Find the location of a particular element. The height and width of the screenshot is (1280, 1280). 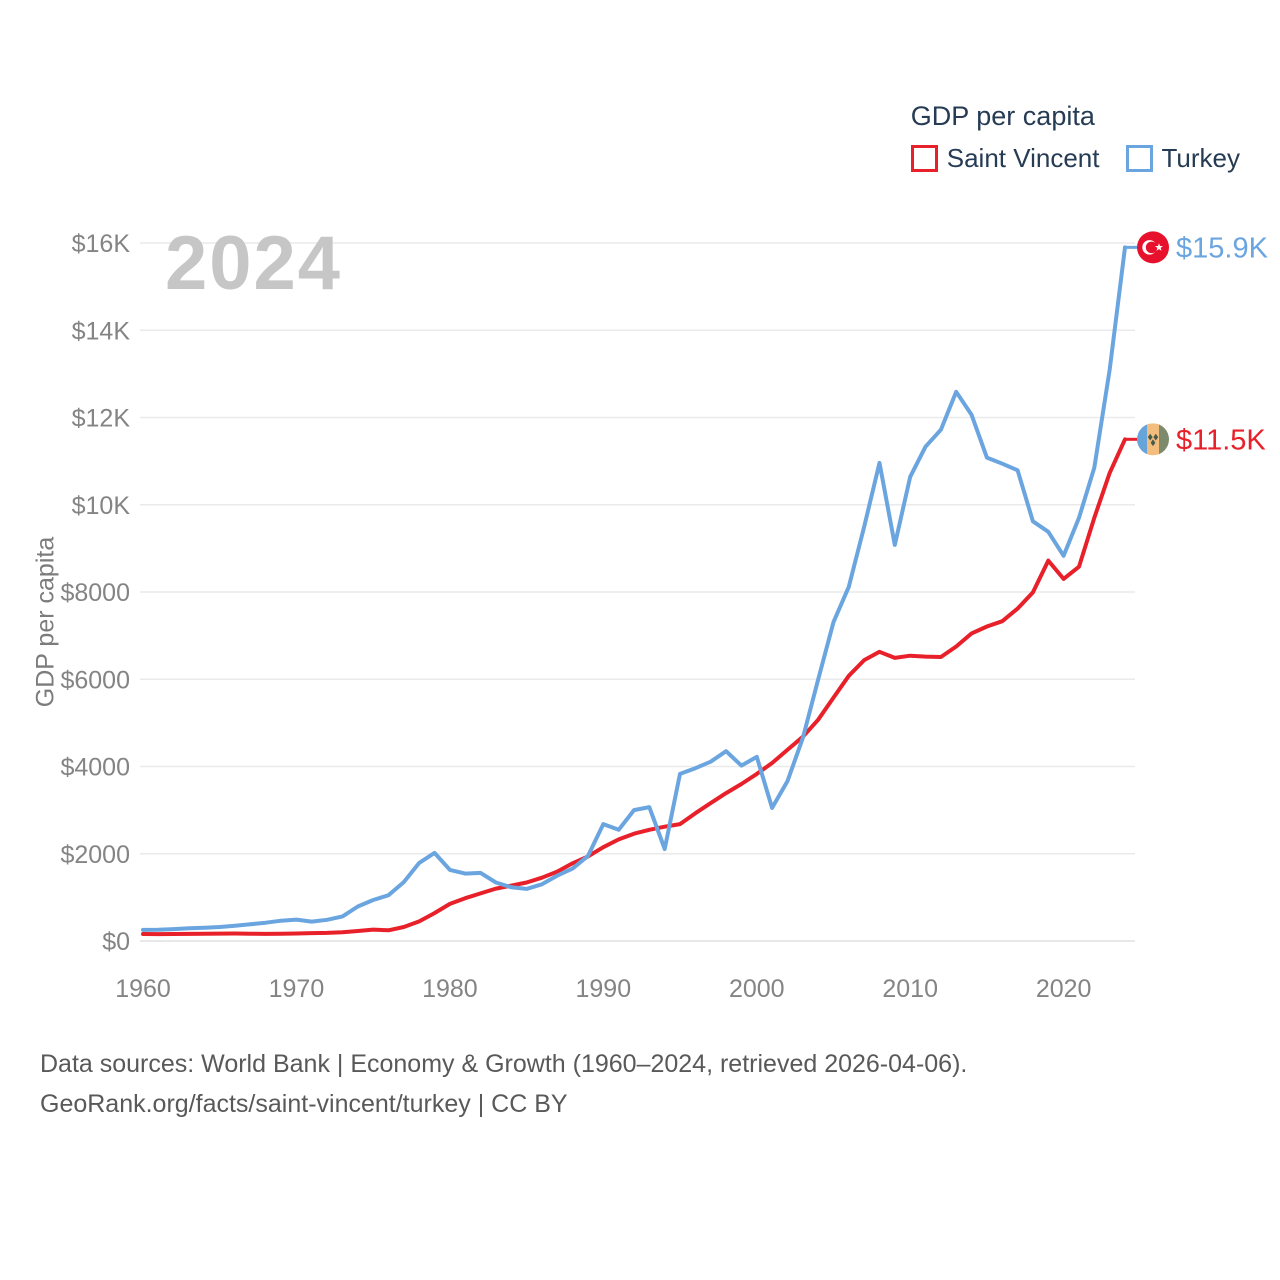

legend-label-turkey: Turkey is located at coordinates (1201, 158).